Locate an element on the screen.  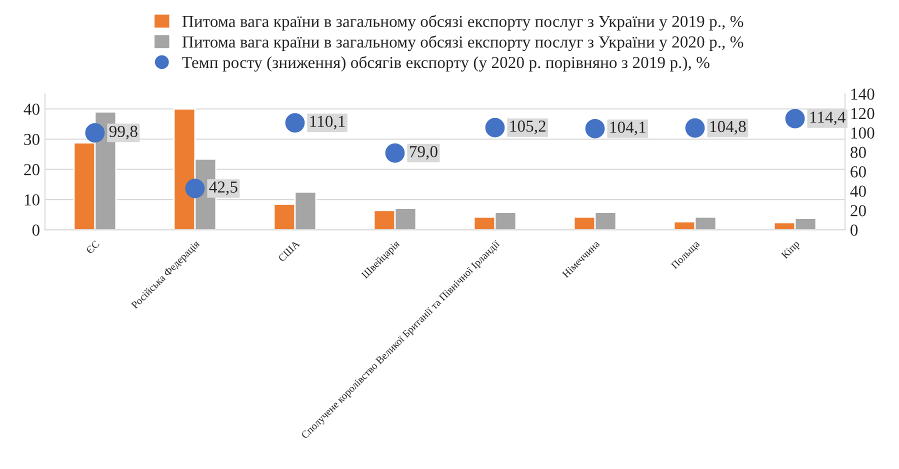
y2-tick-label: 0 is located at coordinates (854, 230).